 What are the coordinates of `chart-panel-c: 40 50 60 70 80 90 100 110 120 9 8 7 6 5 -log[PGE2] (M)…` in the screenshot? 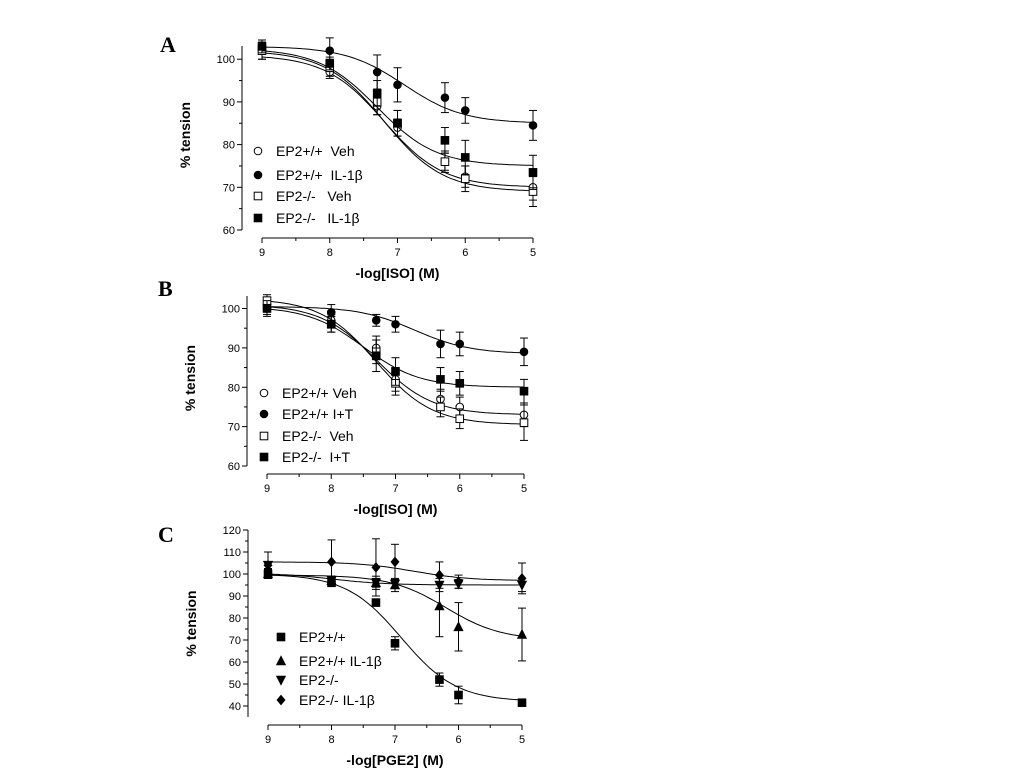 It's located at (355, 646).